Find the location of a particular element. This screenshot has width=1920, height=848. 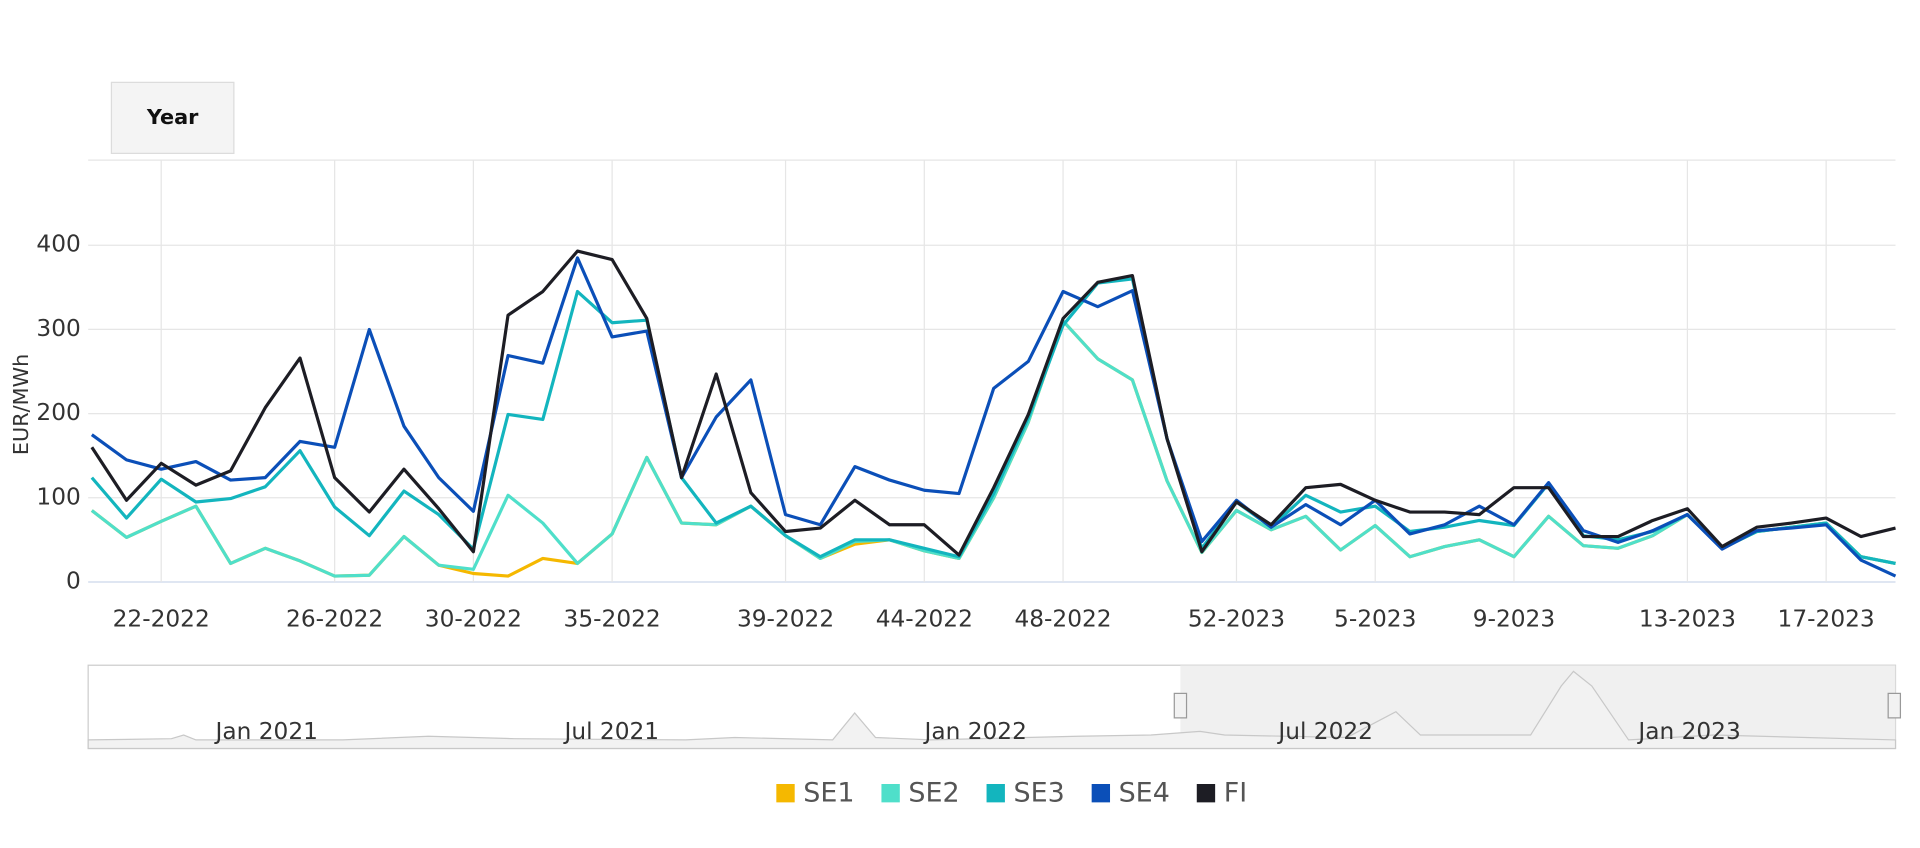

y-tick-label: 300 is located at coordinates (58, 328).